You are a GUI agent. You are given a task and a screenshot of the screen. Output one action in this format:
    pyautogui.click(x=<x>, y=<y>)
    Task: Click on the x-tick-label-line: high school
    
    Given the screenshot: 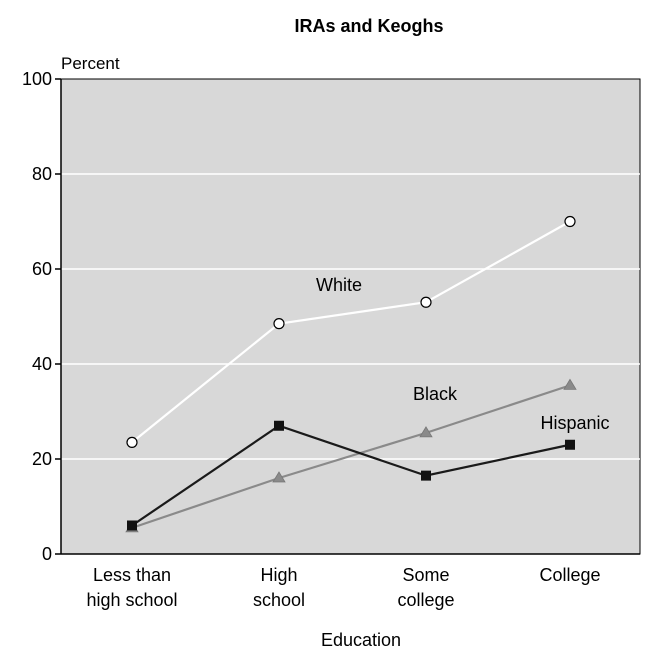 What is the action you would take?
    pyautogui.click(x=131, y=600)
    